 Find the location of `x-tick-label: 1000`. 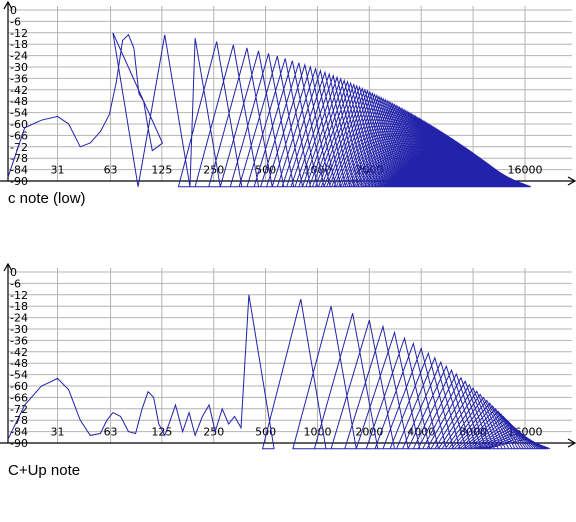

x-tick-label: 1000 is located at coordinates (317, 432).